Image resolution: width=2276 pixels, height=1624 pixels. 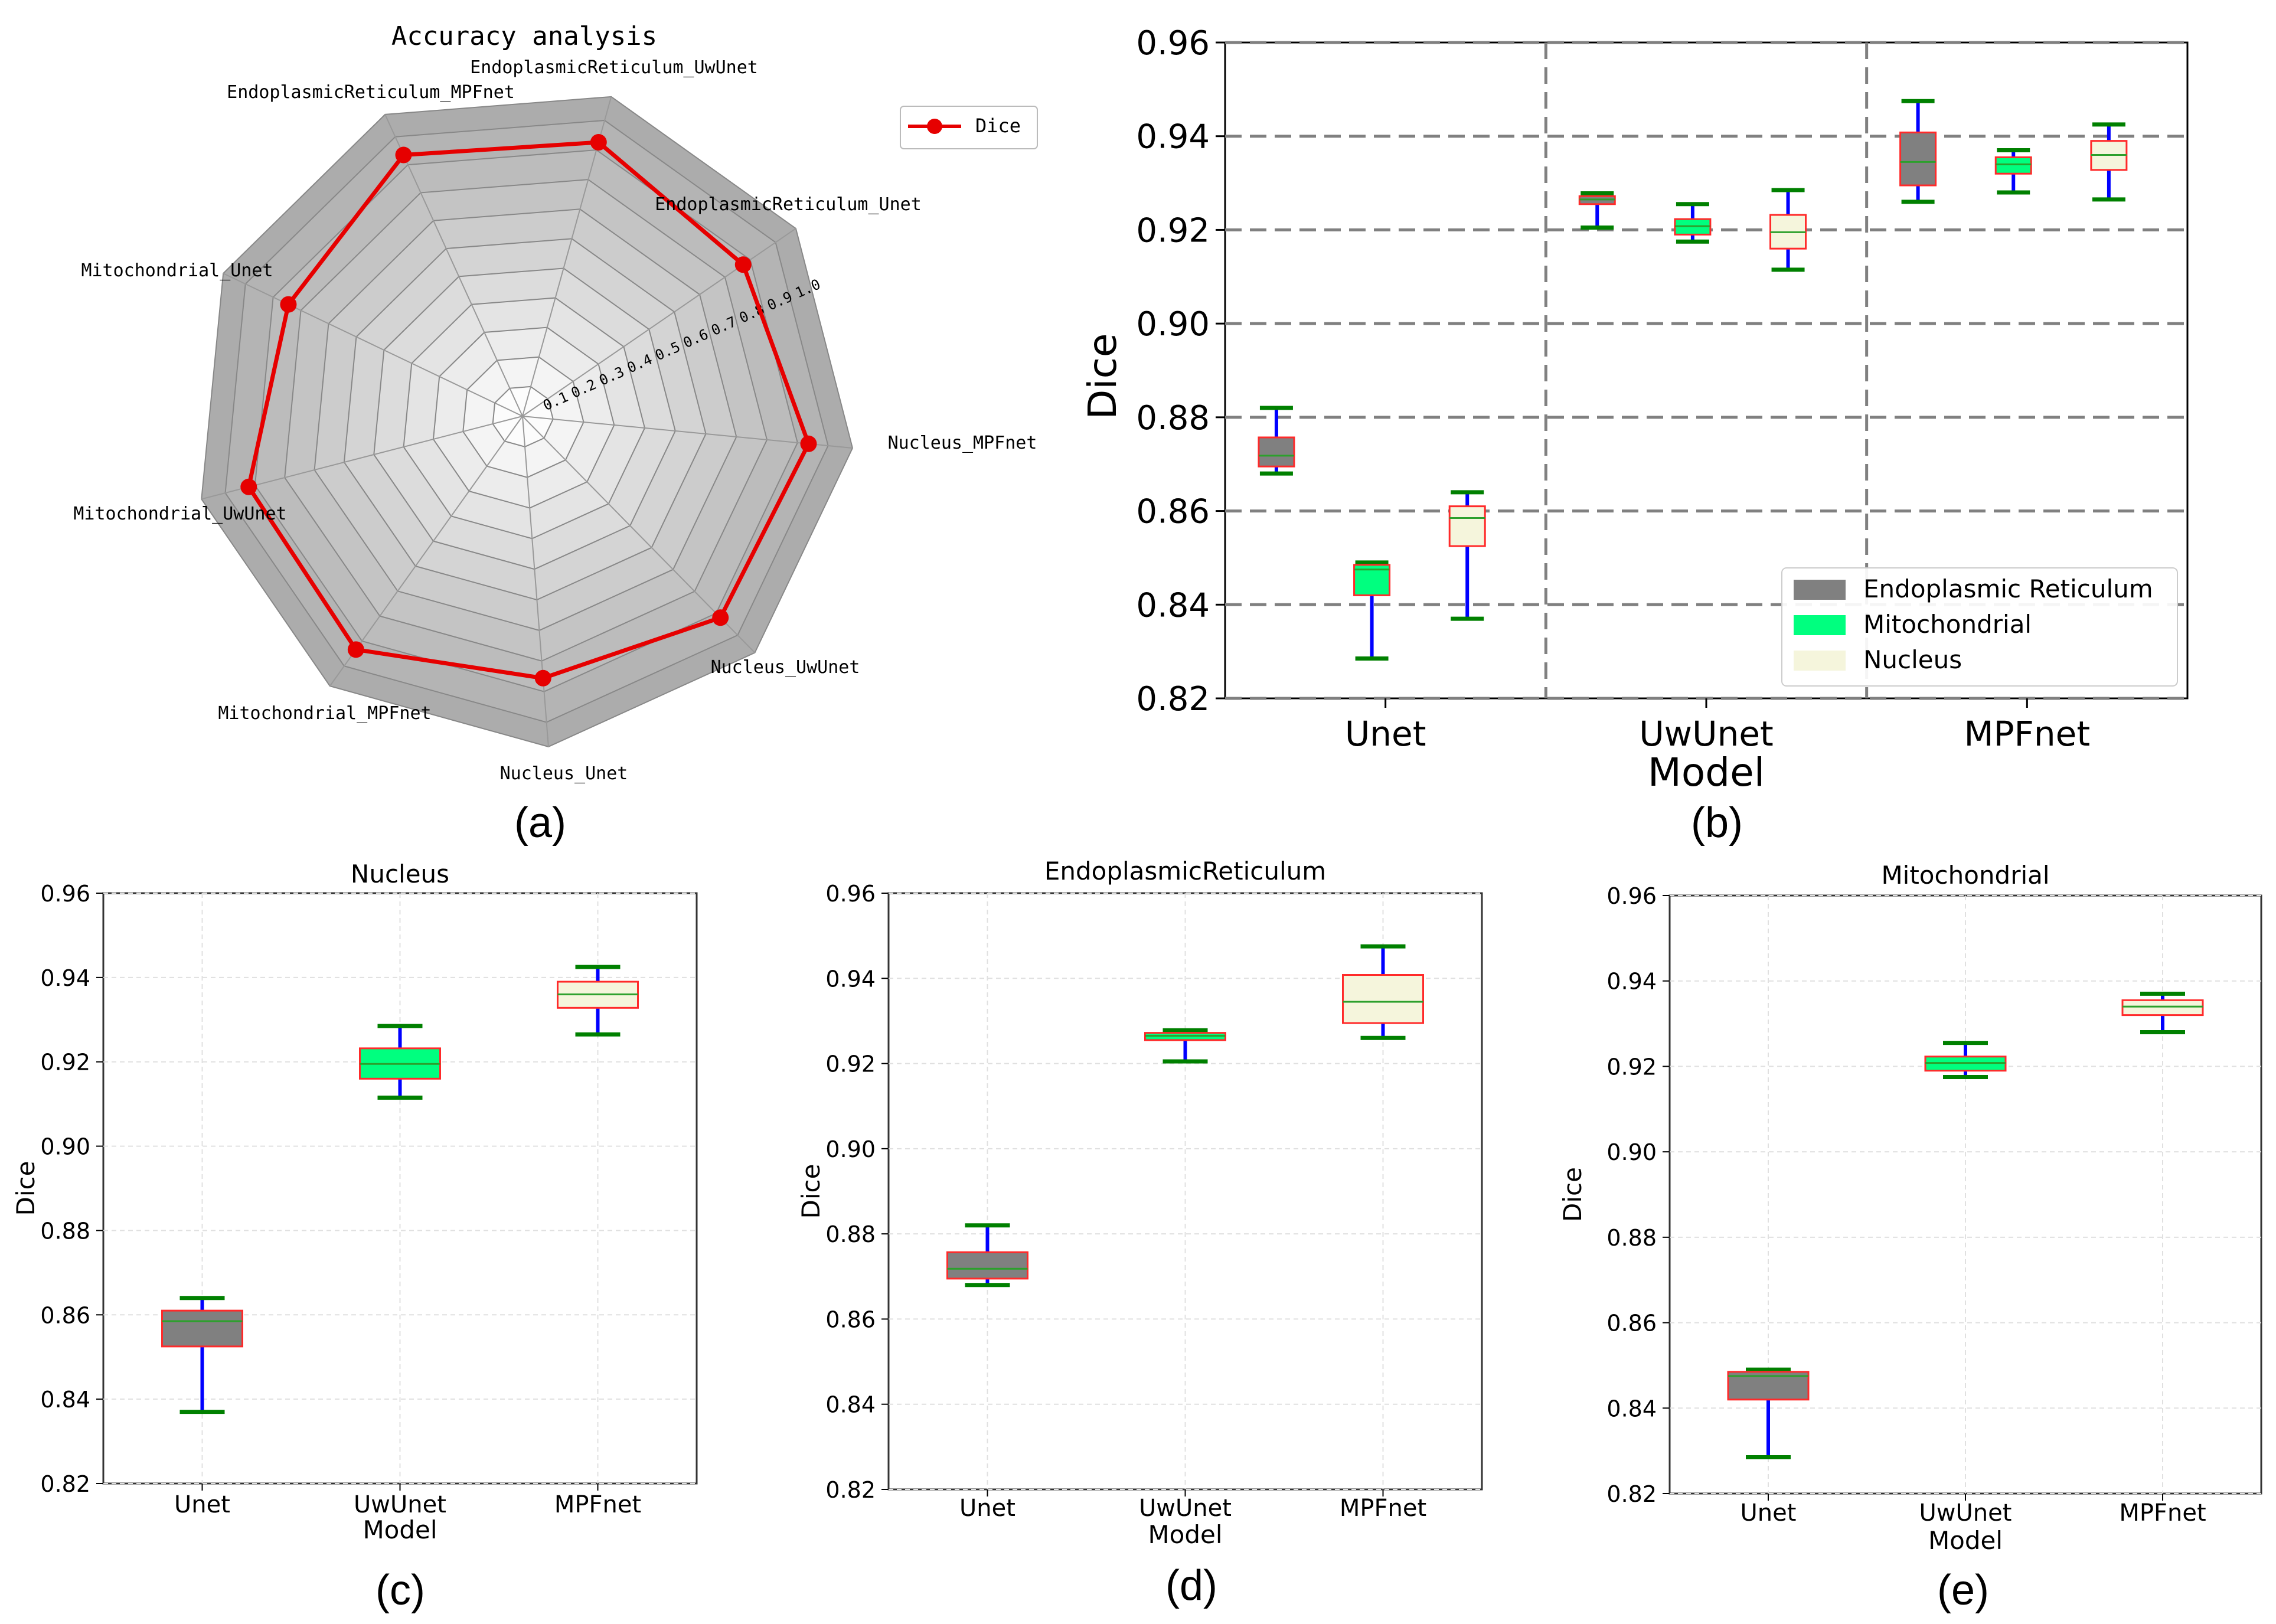 What do you see at coordinates (788, 204) in the screenshot?
I see `radar-category-label: EndoplasmicReticulum_Unet` at bounding box center [788, 204].